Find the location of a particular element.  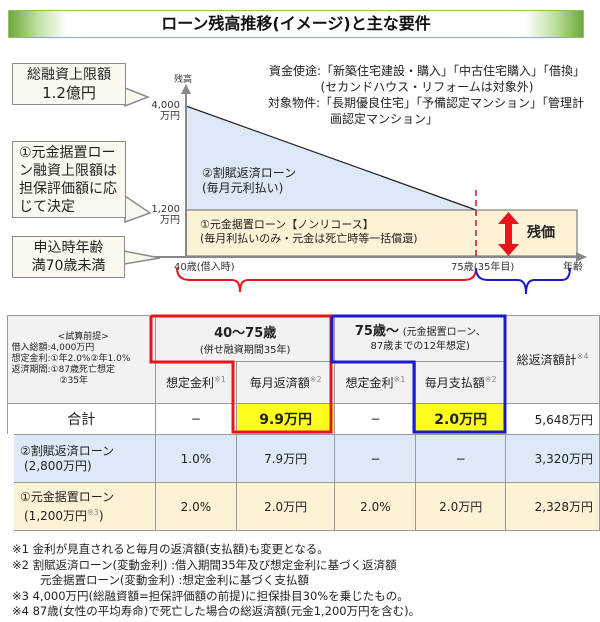

brace-blue-icon is located at coordinates (523, 281).